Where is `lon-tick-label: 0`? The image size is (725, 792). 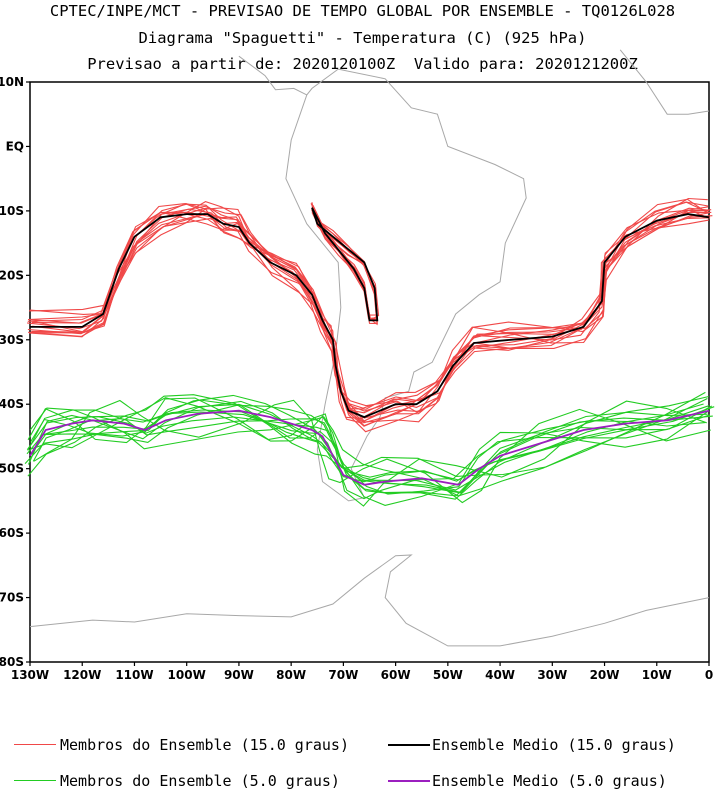
lon-tick-label: 0 is located at coordinates (709, 675).